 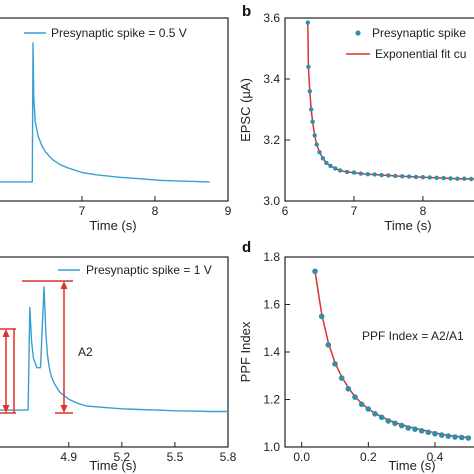 What do you see at coordinates (285, 211) in the screenshot?
I see `x-tick-label: 6` at bounding box center [285, 211].